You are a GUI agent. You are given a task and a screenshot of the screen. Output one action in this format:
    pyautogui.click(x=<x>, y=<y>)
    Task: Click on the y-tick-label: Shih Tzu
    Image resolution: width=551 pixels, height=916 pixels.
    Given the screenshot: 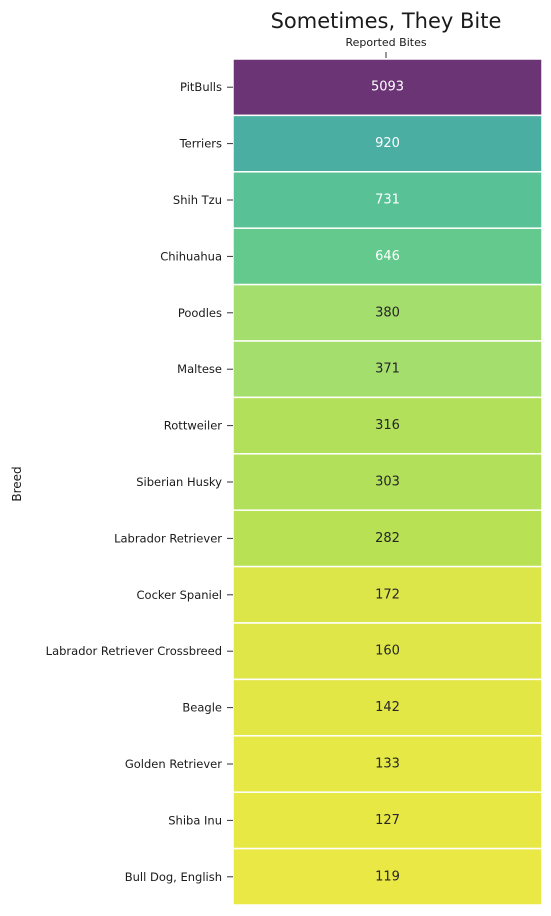 What is the action you would take?
    pyautogui.click(x=197, y=200)
    